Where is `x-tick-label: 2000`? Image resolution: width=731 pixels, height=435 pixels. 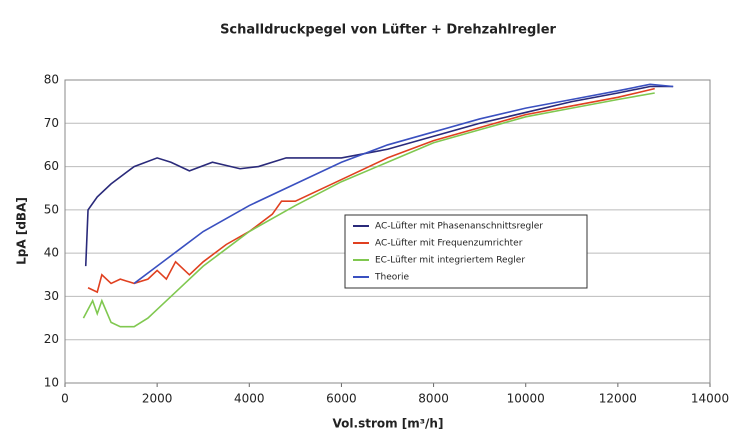
x-tick-label: 2000 is located at coordinates (157, 399).